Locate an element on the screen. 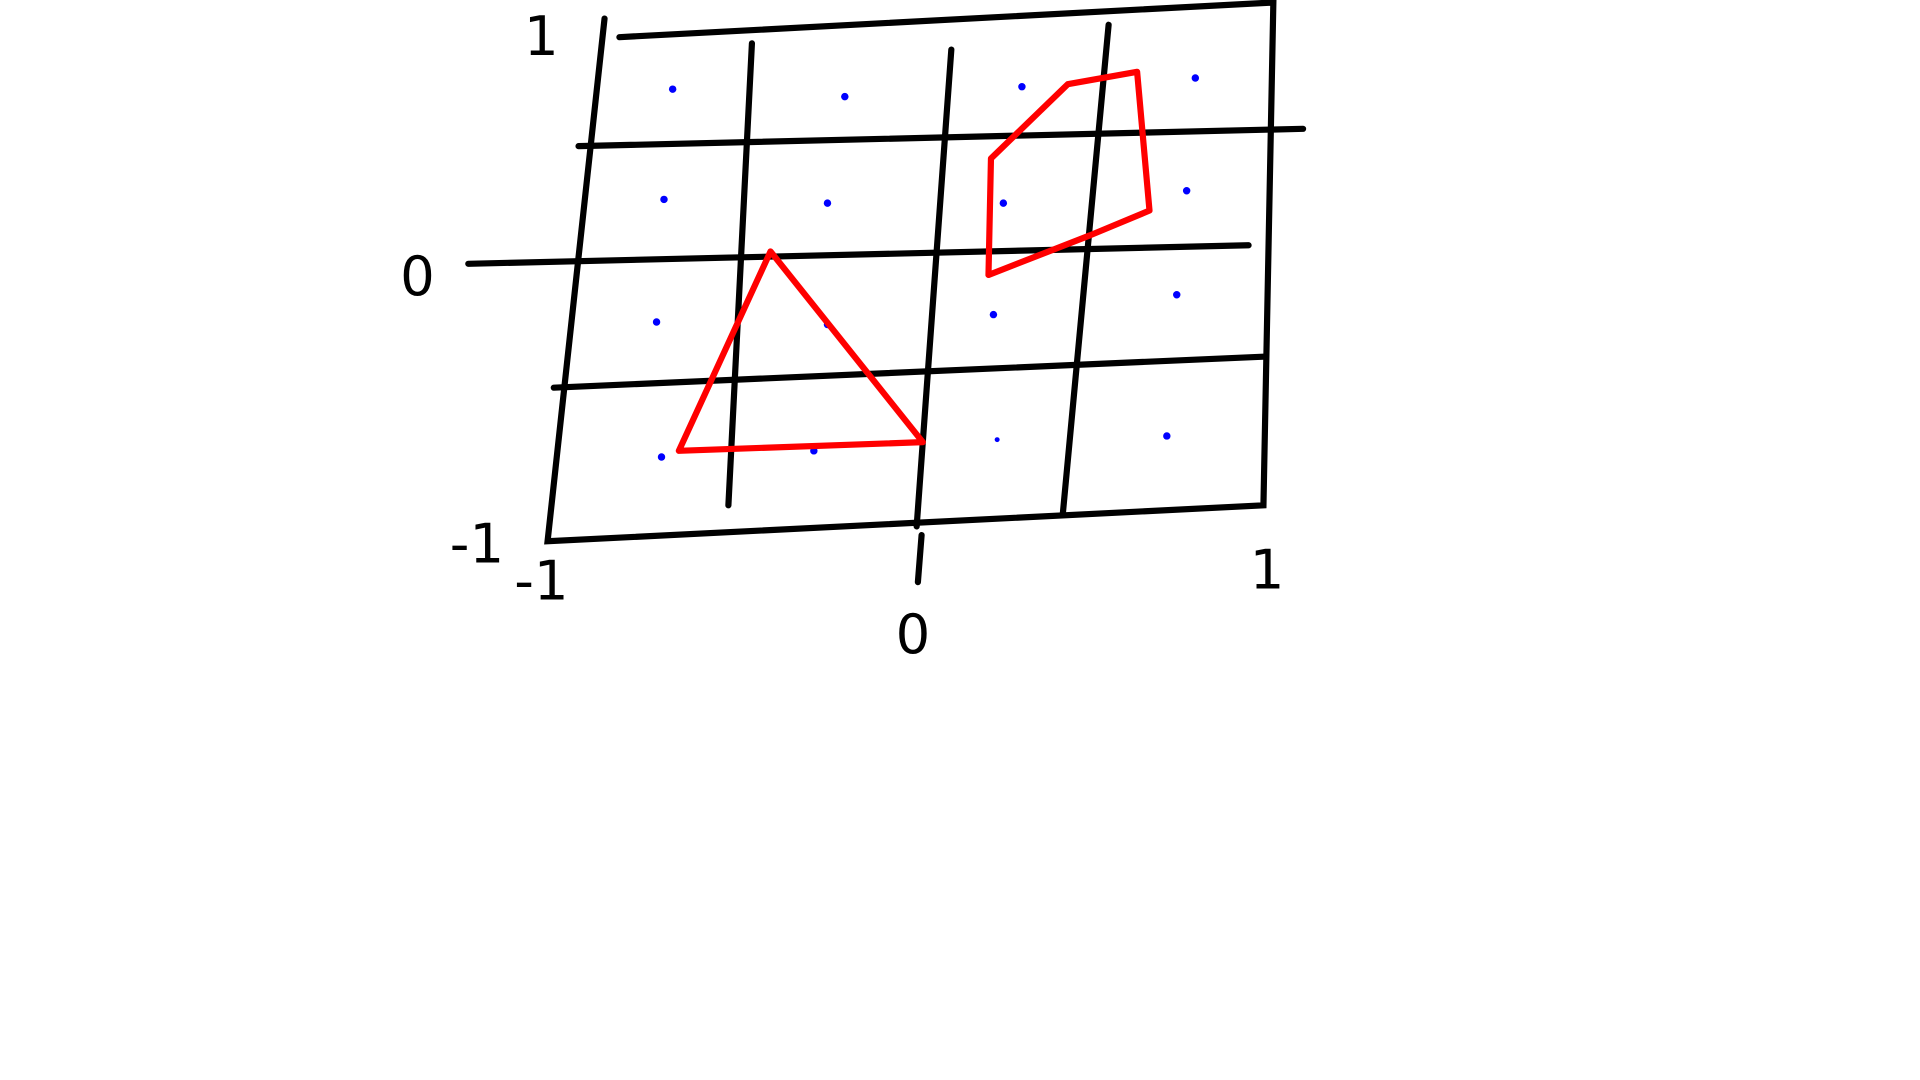 This screenshot has width=1920, height=1080. y-label: 1 is located at coordinates (541, 36).